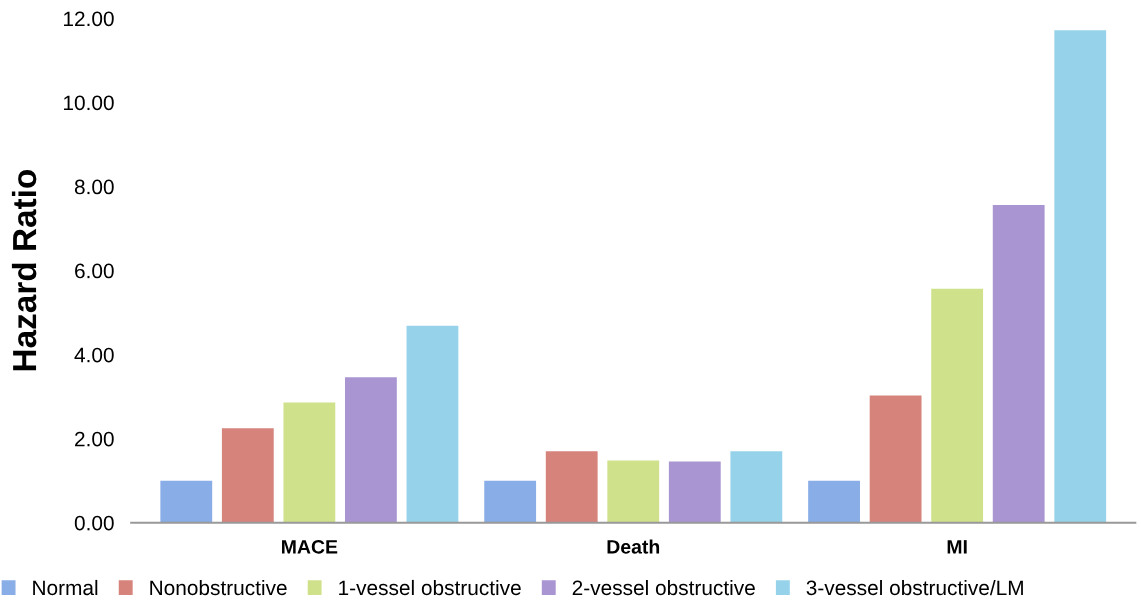 The image size is (1141, 615). I want to click on y-tick-label: 8.00, so click(94, 187).